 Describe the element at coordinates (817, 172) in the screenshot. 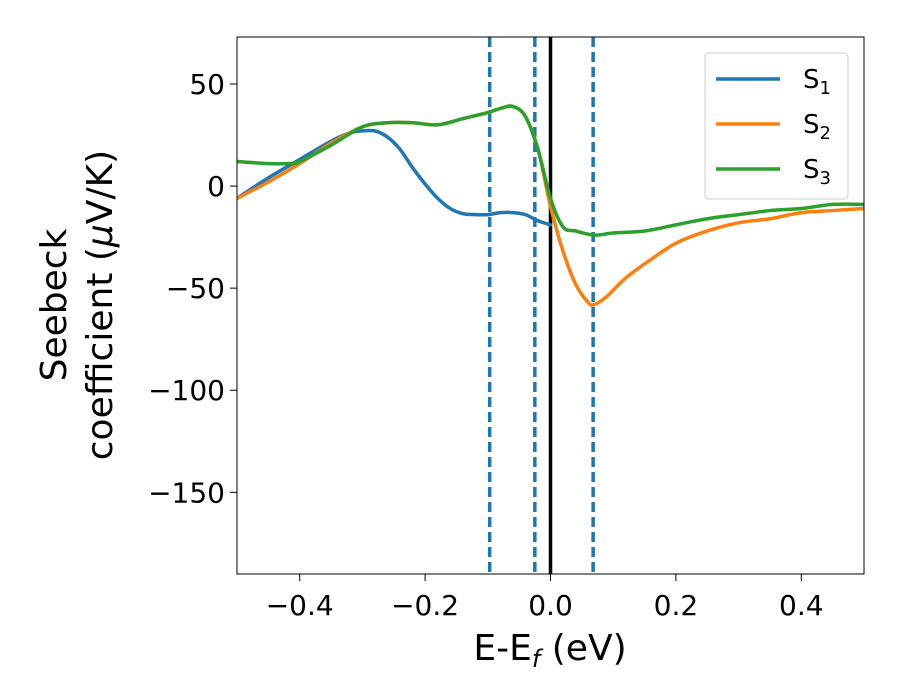

I see `legend-label-s3: S3` at that location.